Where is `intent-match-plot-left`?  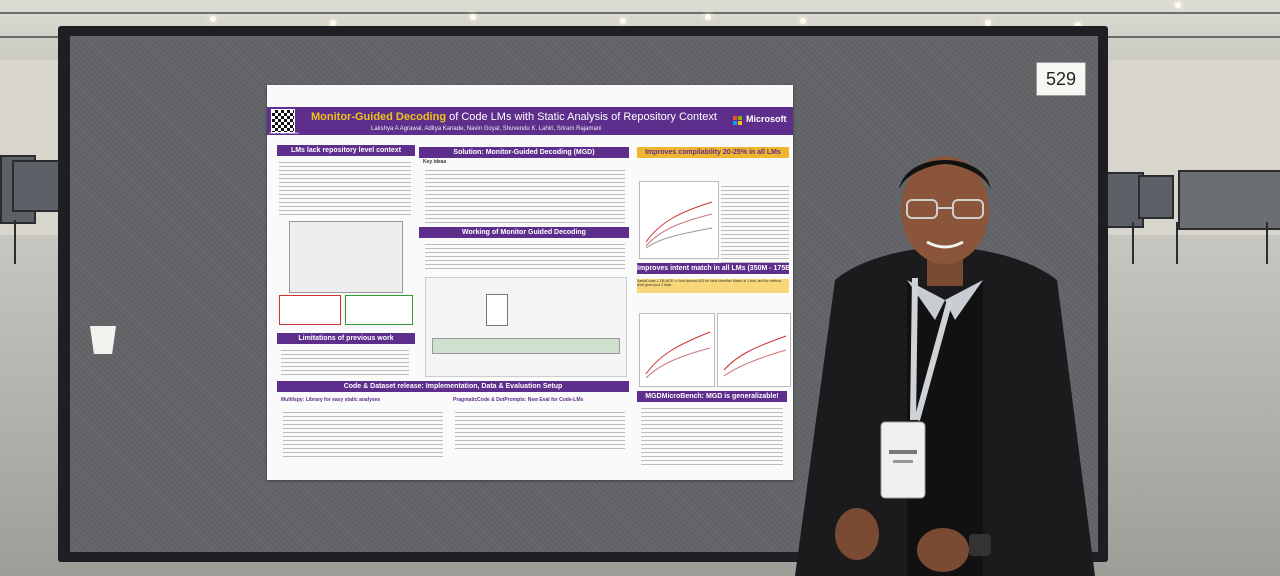 intent-match-plot-left is located at coordinates (677, 350).